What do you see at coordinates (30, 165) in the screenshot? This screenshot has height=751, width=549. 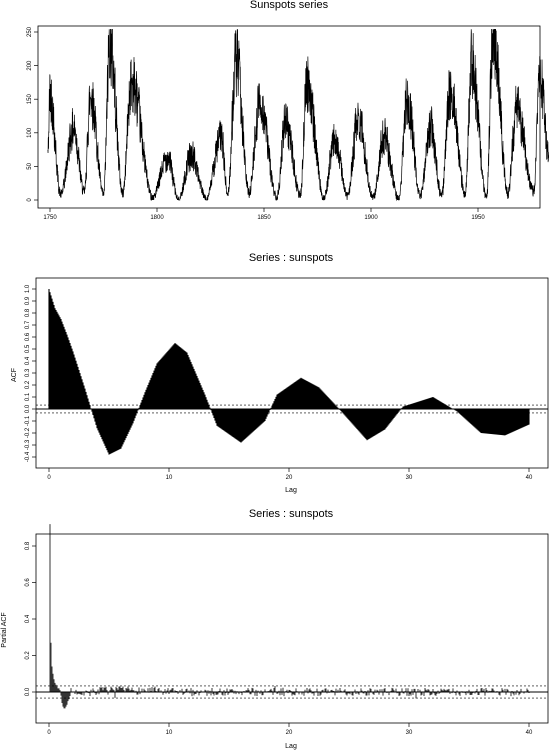 I see `y-tick-label: 50` at bounding box center [30, 165].